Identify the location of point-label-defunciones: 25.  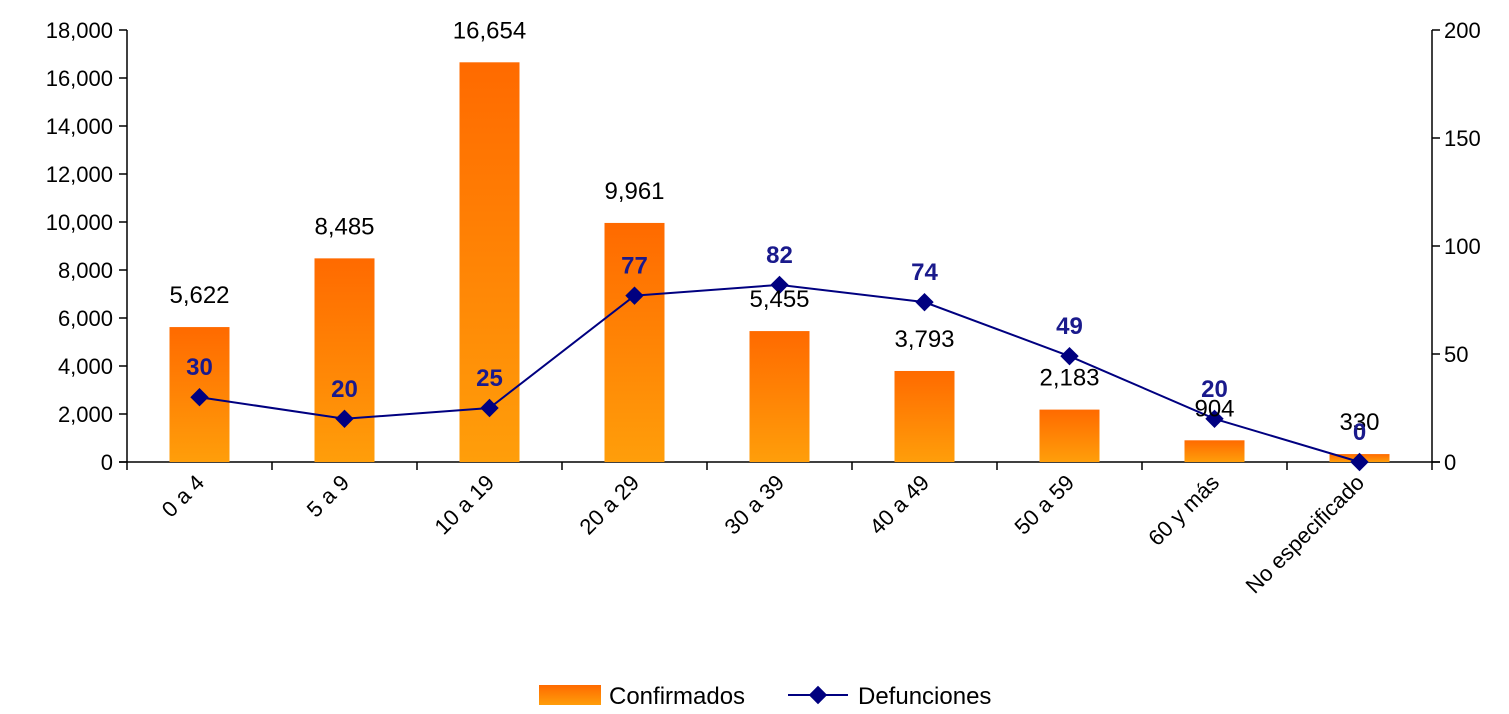
(489, 378).